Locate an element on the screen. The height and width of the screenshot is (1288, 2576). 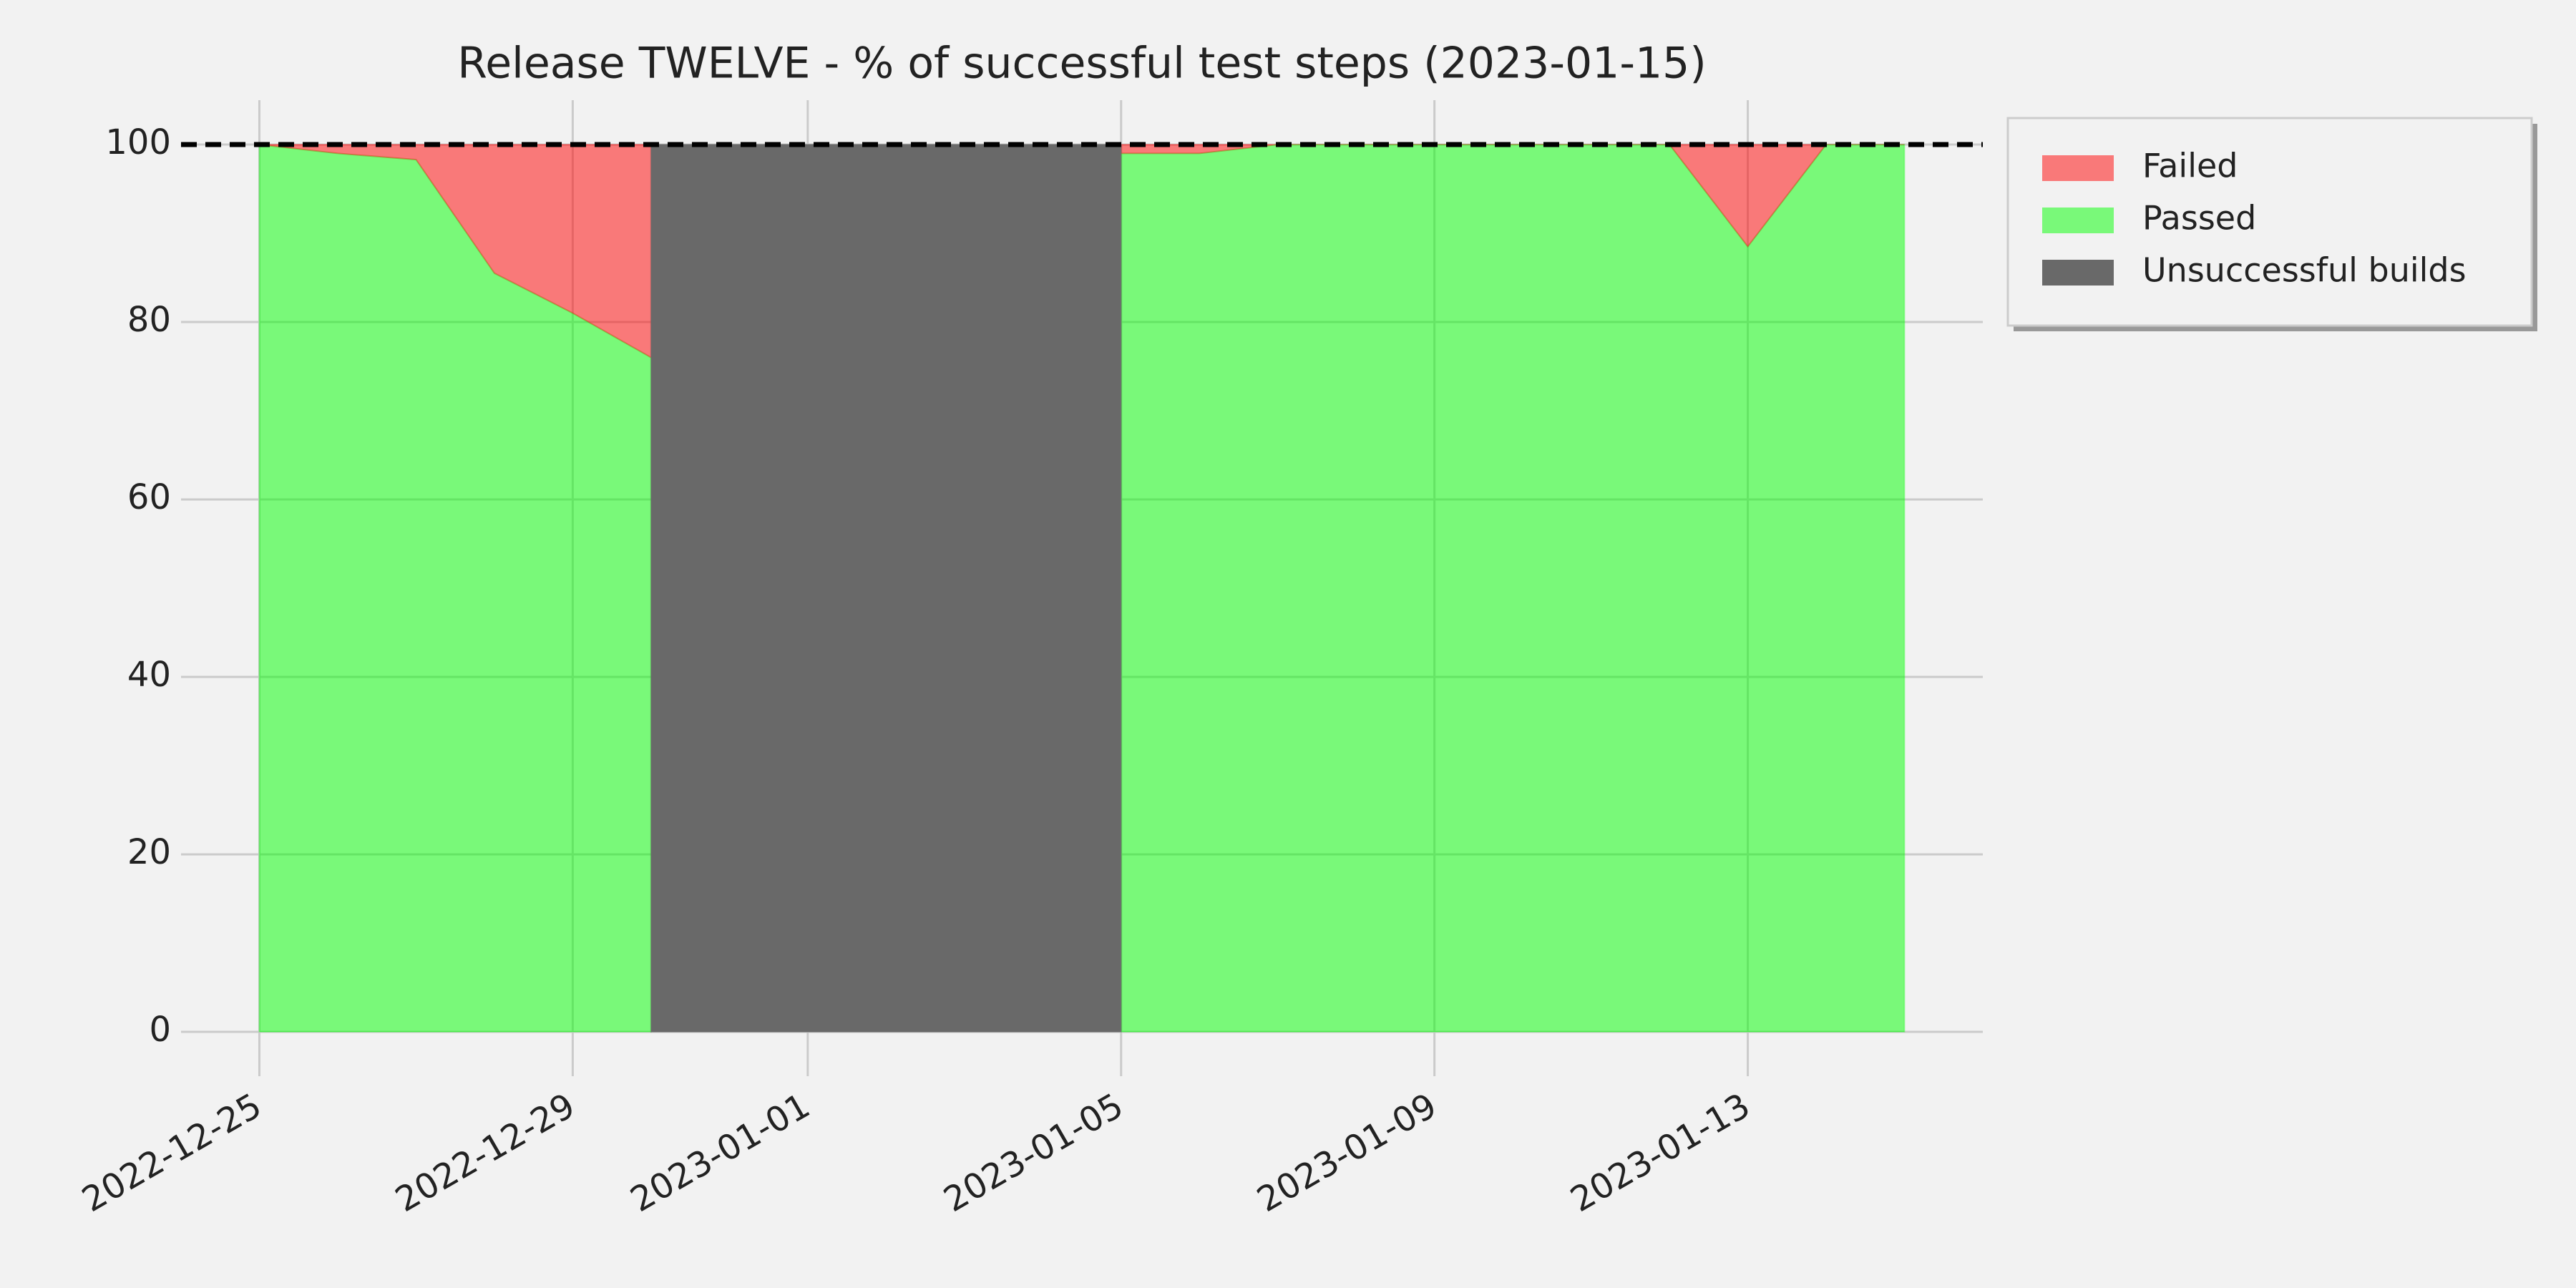
legend: Failed Passed Unsuccessful builds is located at coordinates (2271, 224).